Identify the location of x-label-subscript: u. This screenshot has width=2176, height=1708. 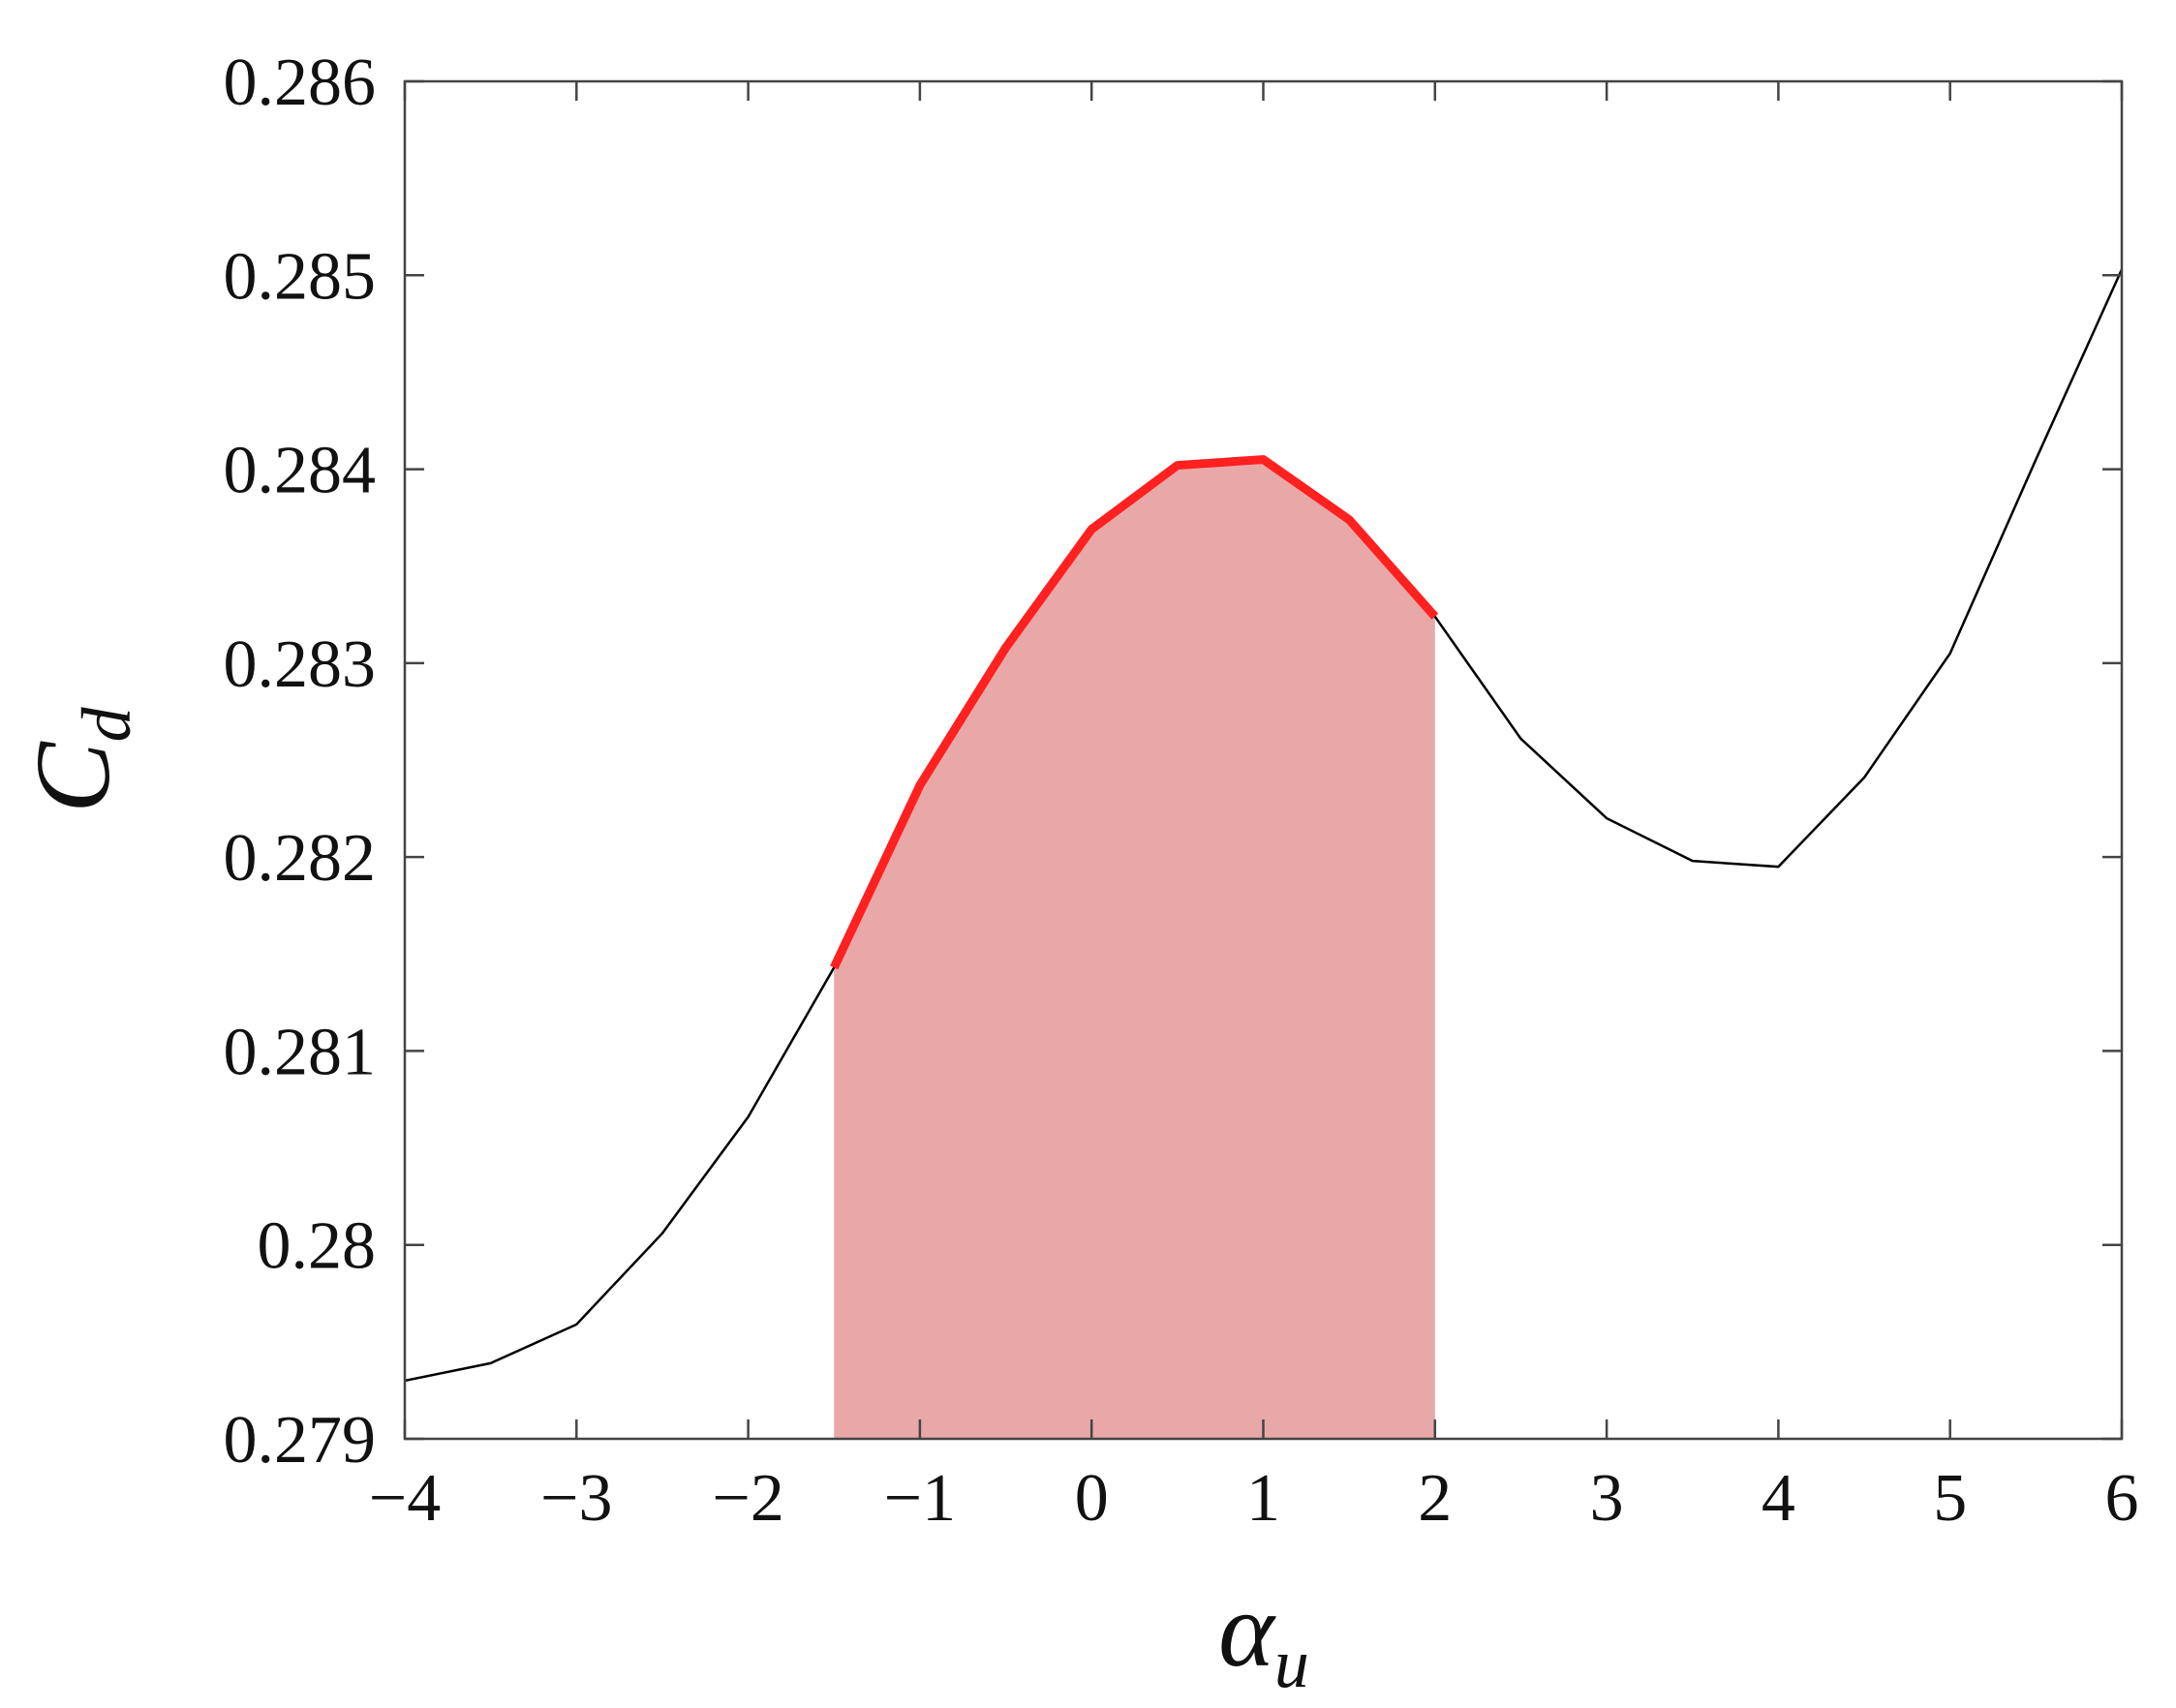
(1292, 1663).